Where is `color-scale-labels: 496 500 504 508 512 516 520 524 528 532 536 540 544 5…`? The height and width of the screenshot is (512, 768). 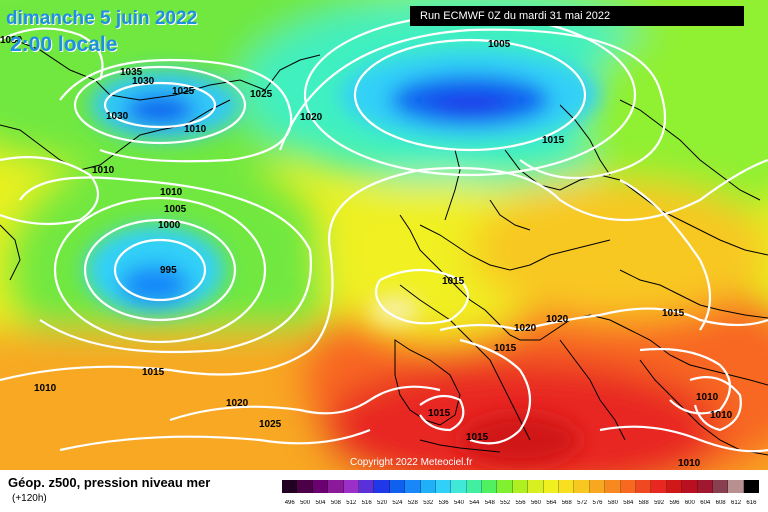 color-scale-labels: 496 500 504 508 512 516 520 524 528 532 536 540 544 5… is located at coordinates (520, 503).